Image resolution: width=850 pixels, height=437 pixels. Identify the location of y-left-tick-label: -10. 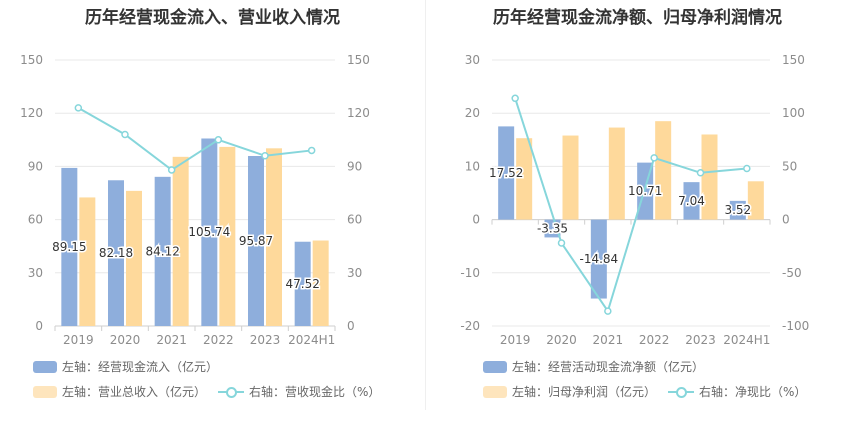
(470, 273).